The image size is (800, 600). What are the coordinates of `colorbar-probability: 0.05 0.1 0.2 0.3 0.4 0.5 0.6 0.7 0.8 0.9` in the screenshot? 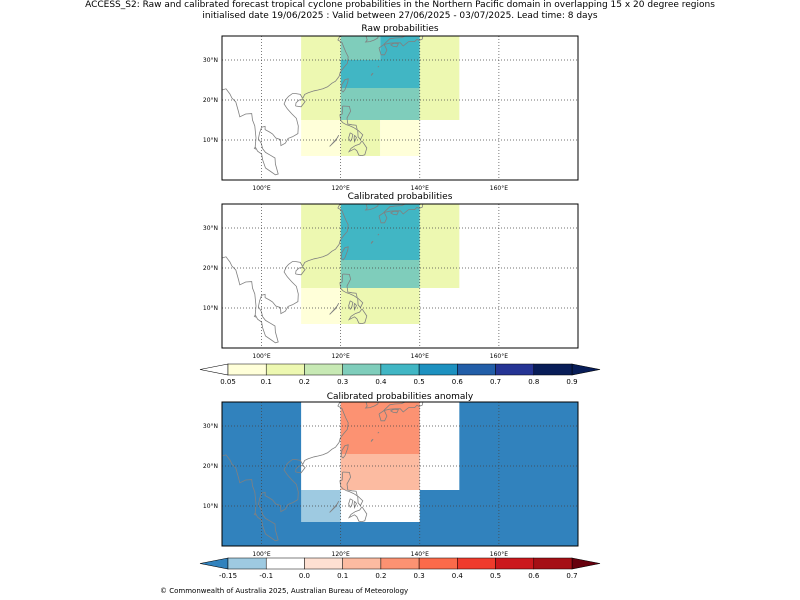 It's located at (400, 374).